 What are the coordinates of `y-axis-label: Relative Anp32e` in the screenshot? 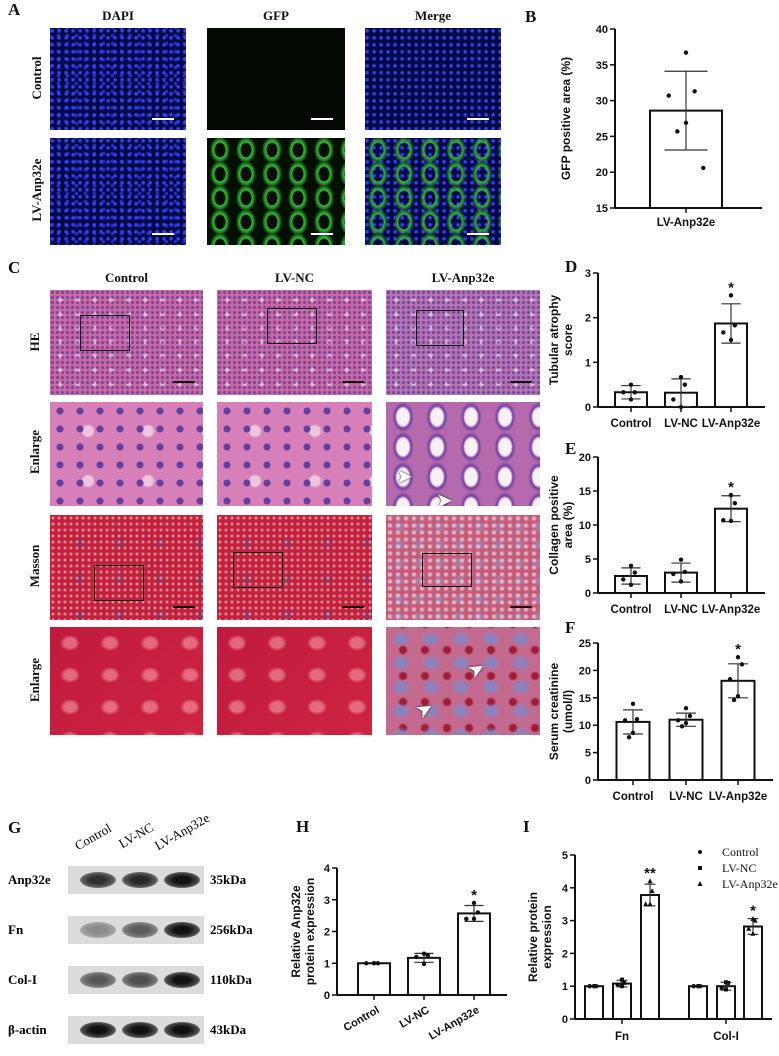 It's located at (296, 931).